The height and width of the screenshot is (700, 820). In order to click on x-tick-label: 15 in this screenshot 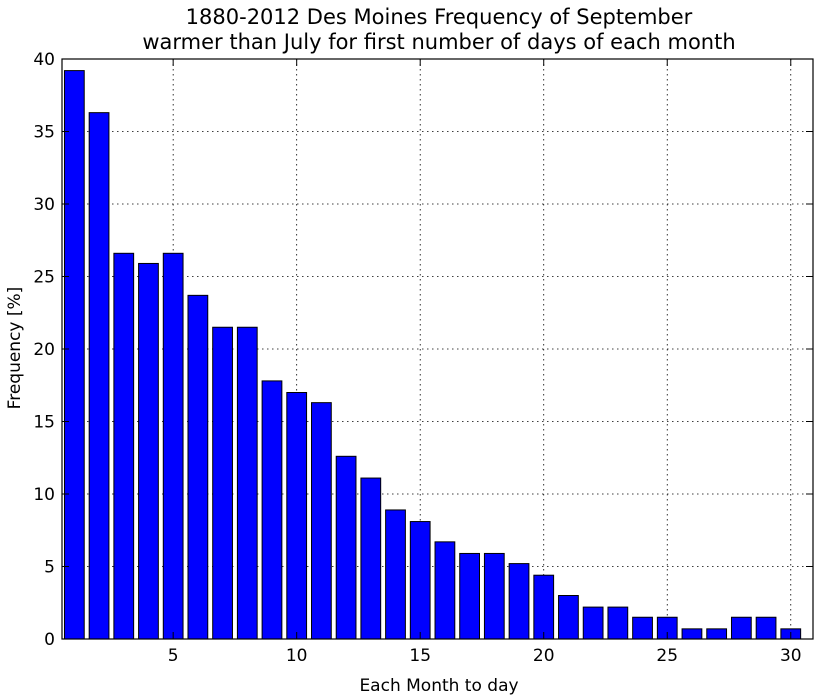, I will do `click(420, 656)`.